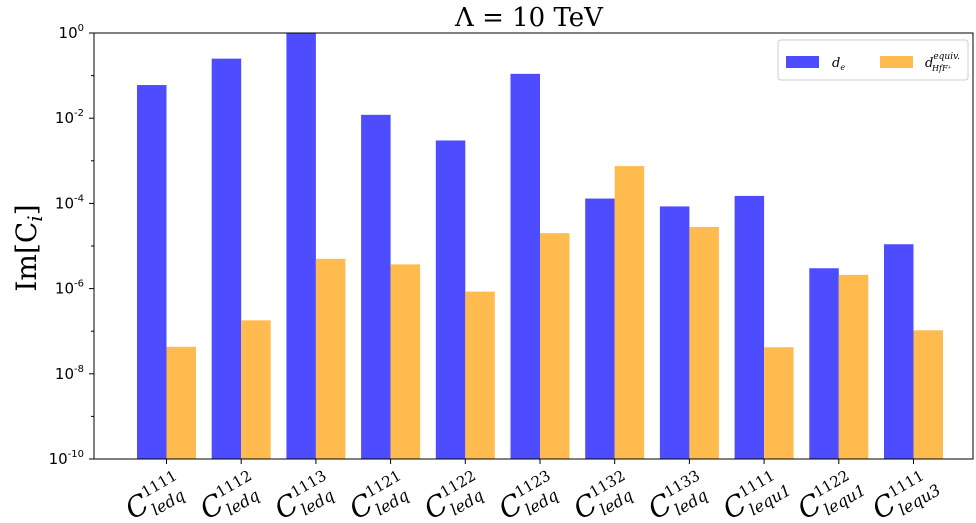 Image resolution: width=976 pixels, height=523 pixels. I want to click on bar-d-e-1122-ledq, so click(450, 299).